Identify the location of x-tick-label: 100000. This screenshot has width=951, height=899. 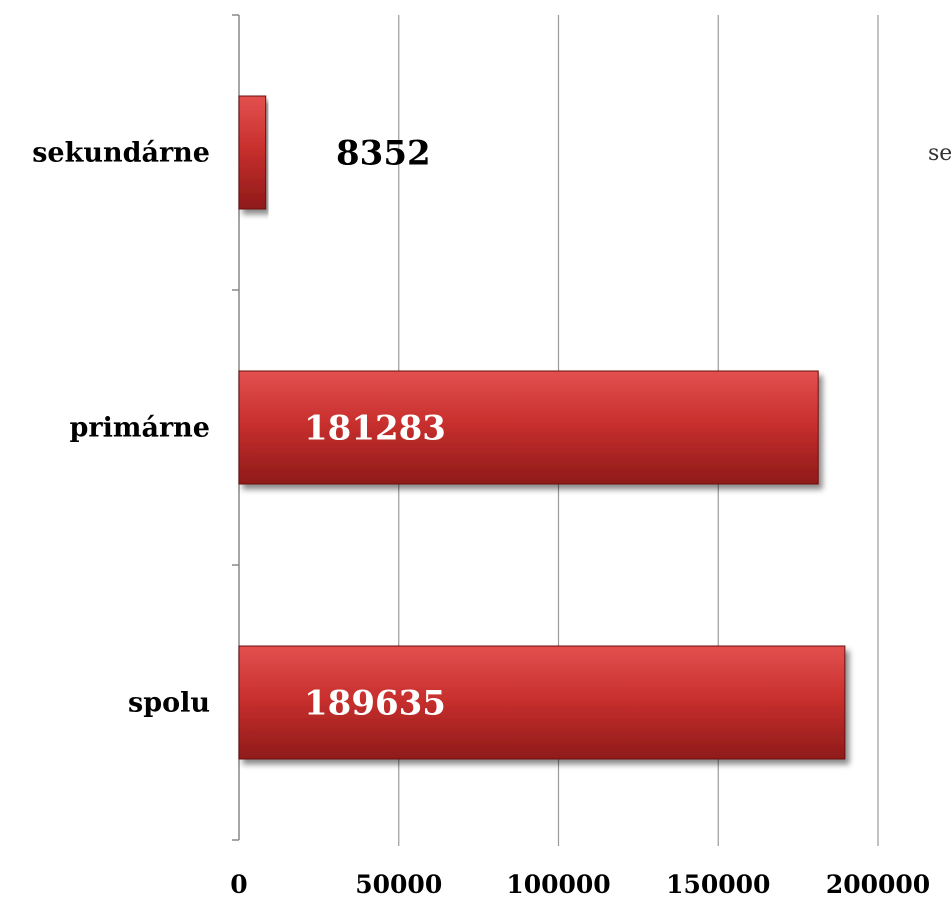
(558, 884).